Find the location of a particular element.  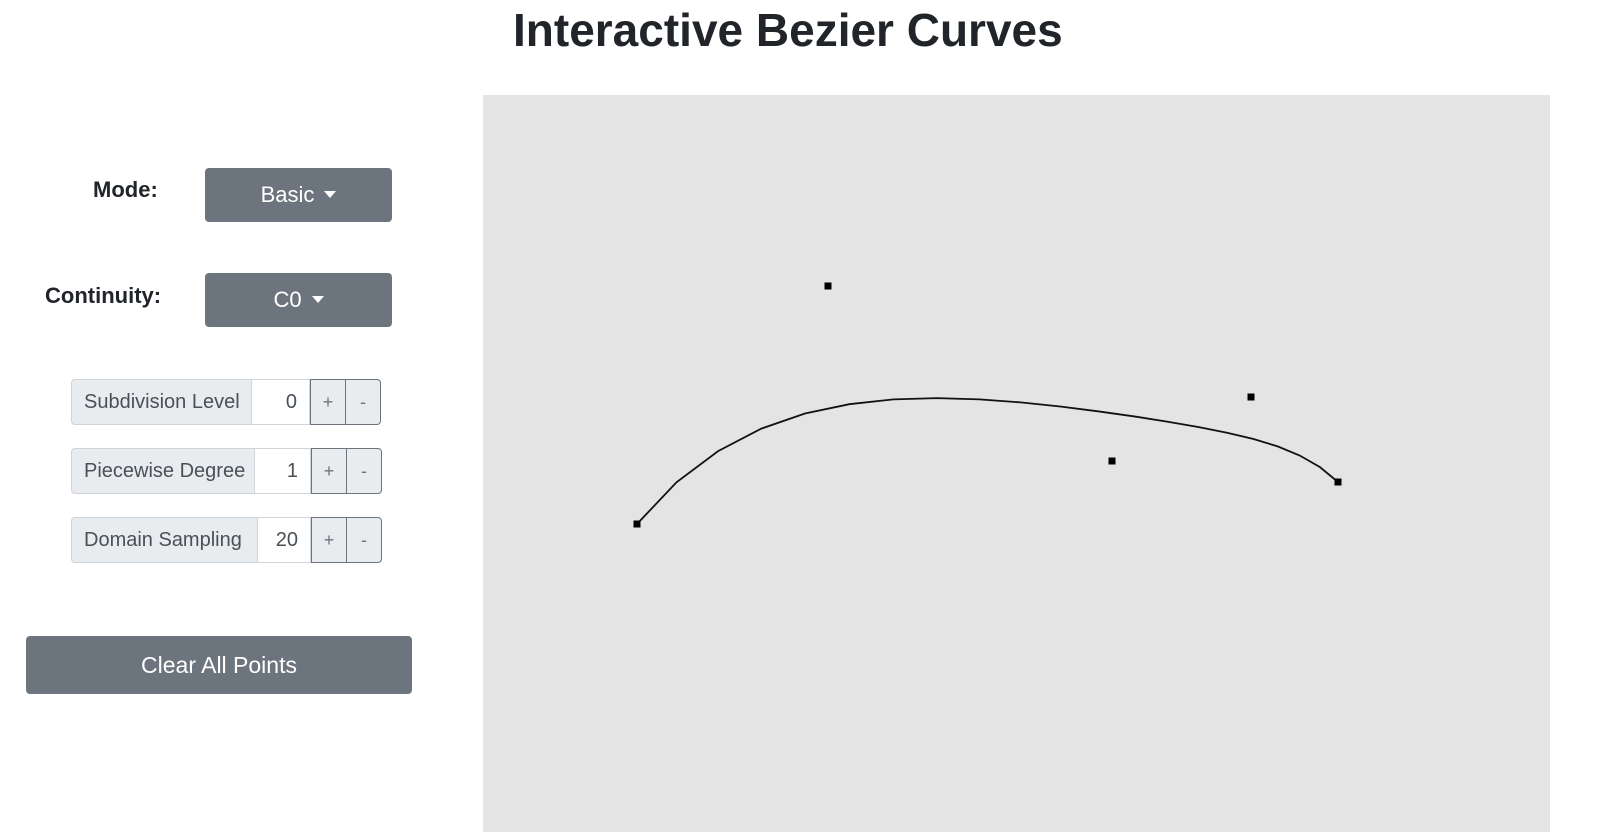

page-title: Interactive Bezier Curves is located at coordinates (804, 28).